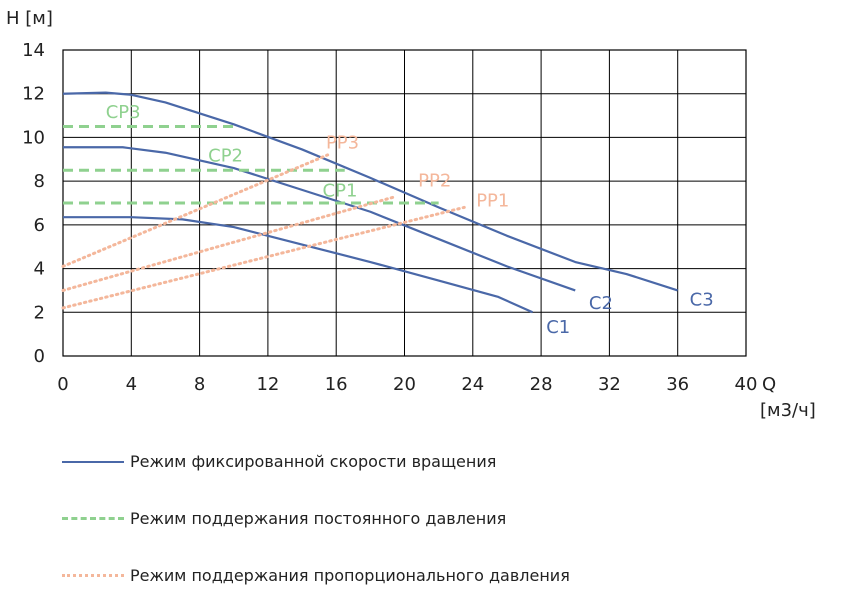 Image resolution: width=853 pixels, height=604 pixels. I want to click on x-tick-label: 28, so click(541, 384).